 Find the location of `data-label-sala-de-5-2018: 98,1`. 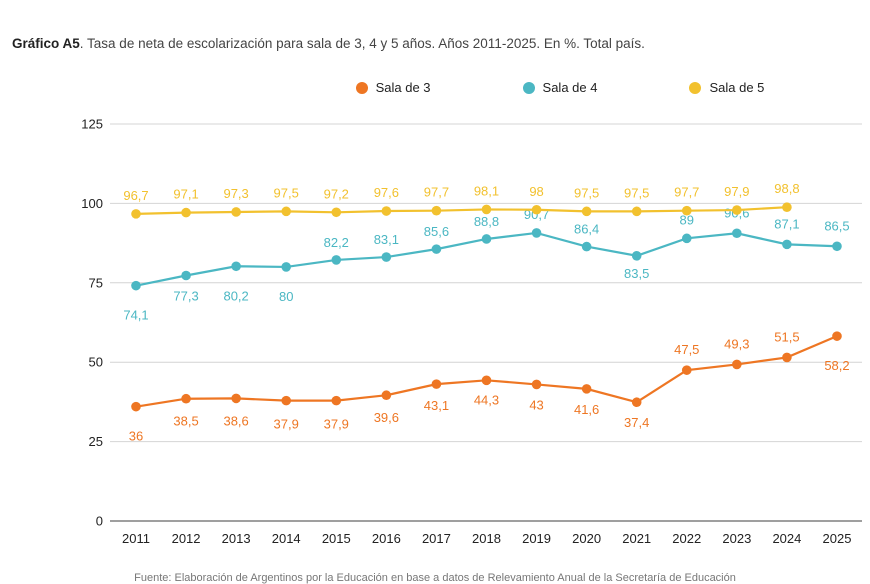

data-label-sala-de-5-2018: 98,1 is located at coordinates (486, 190).